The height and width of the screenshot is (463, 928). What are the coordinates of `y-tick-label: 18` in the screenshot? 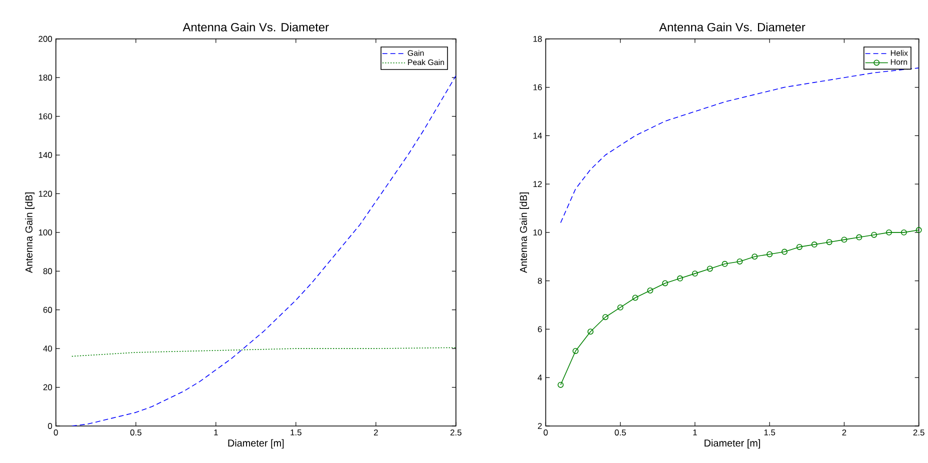 It's located at (537, 39).